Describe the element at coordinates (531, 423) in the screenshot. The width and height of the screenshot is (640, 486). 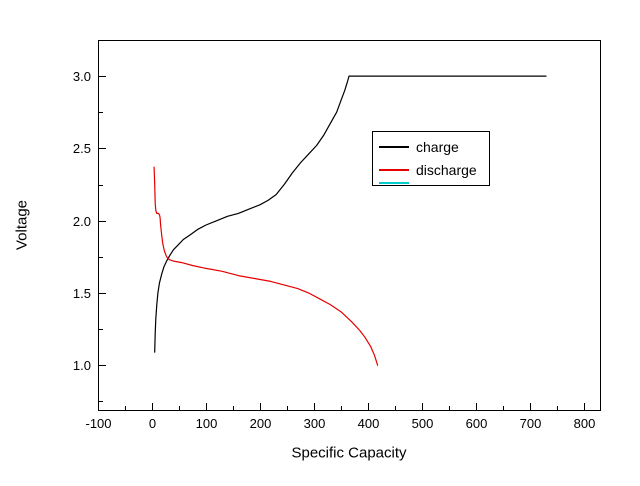
I see `x-tick-label: 700` at that location.